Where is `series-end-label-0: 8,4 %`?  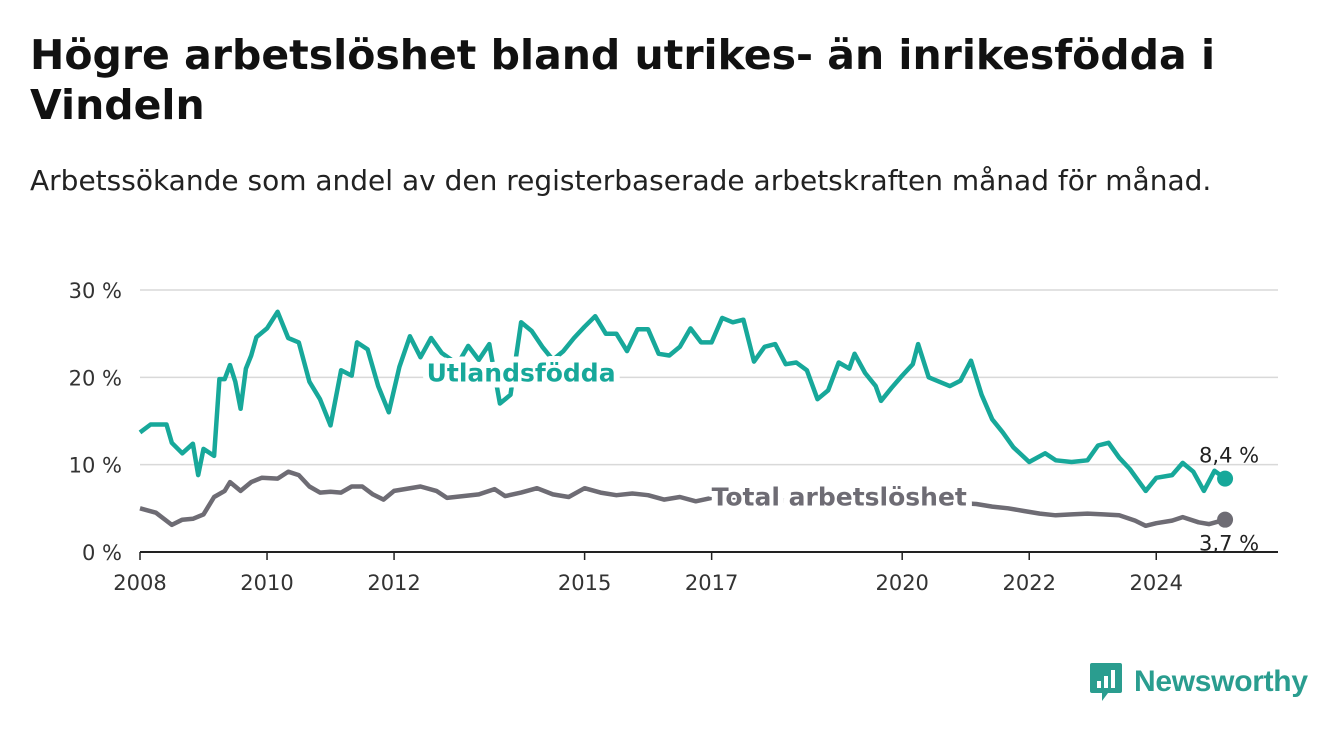 series-end-label-0: 8,4 % is located at coordinates (1229, 456).